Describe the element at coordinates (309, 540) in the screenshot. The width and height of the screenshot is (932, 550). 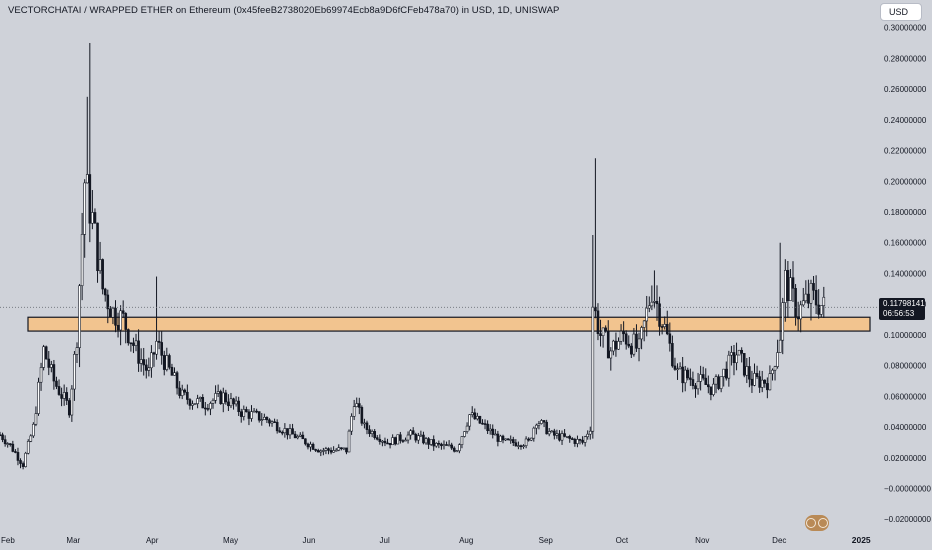
I see `x-tick-label: Jun` at that location.